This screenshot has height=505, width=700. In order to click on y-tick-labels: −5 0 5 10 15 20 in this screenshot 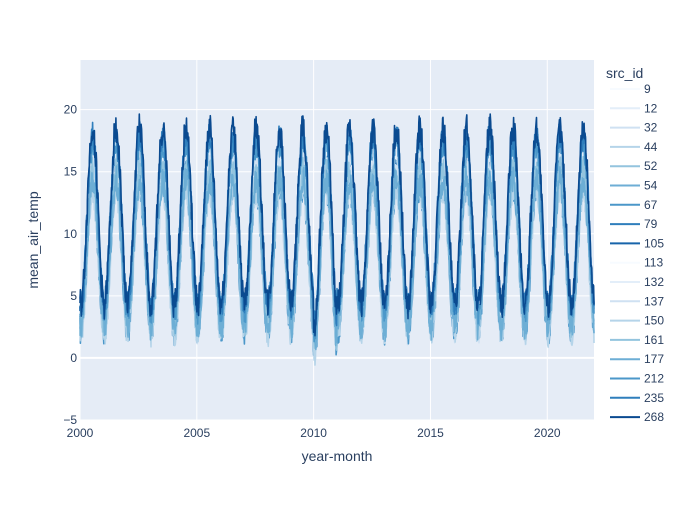, I will do `click(70, 265)`.